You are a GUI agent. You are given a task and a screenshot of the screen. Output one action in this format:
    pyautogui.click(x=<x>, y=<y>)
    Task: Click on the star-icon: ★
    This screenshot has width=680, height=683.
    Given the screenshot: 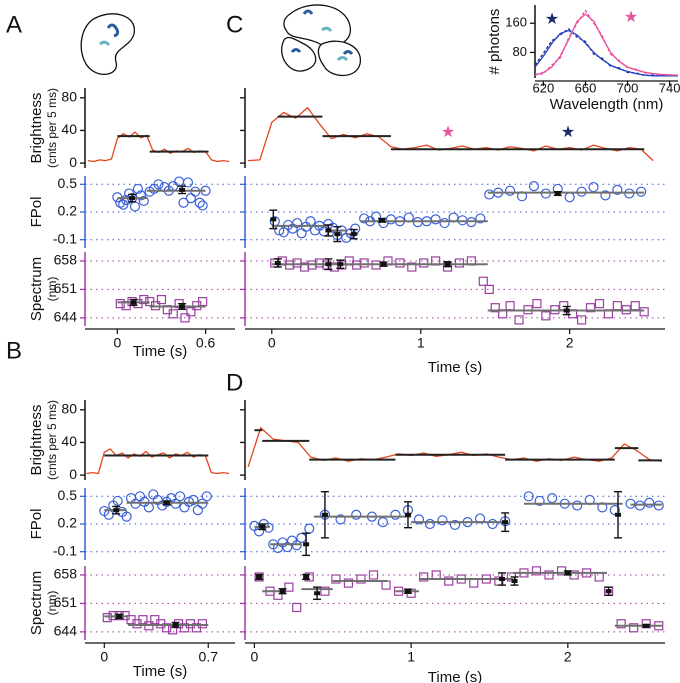 What is the action you would take?
    pyautogui.click(x=448, y=132)
    